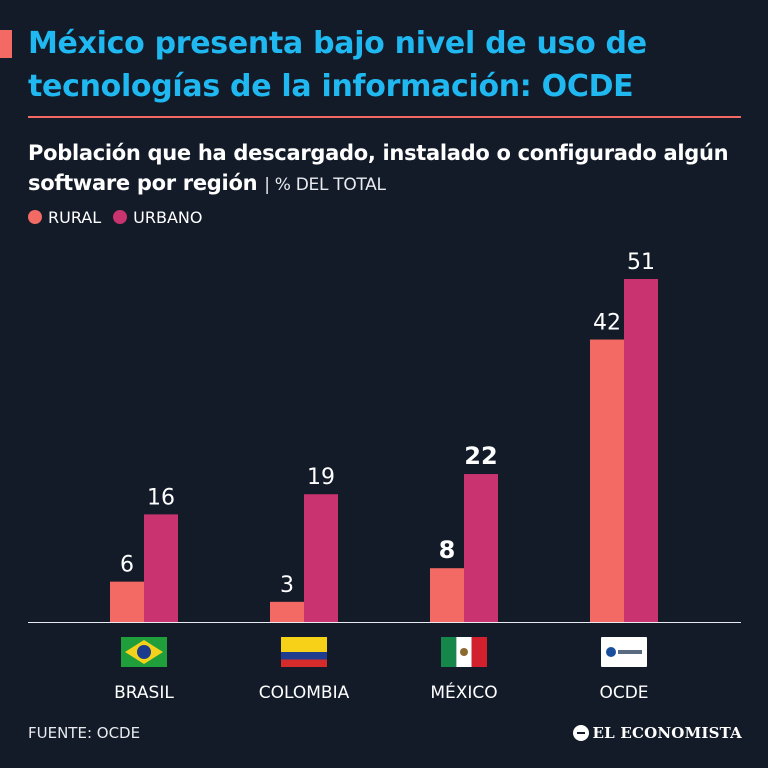 The width and height of the screenshot is (768, 768). Describe the element at coordinates (481, 548) in the screenshot. I see `bar-urbano-mexico` at that location.